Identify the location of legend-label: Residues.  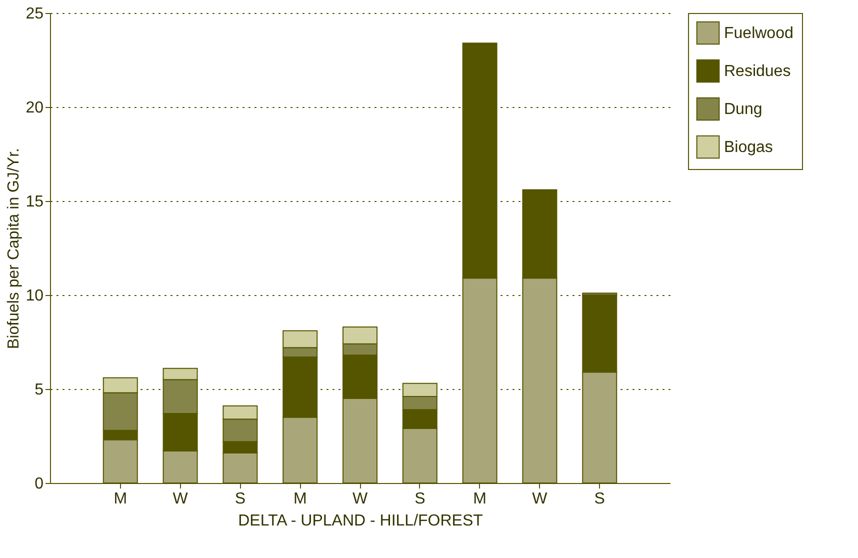
(757, 71).